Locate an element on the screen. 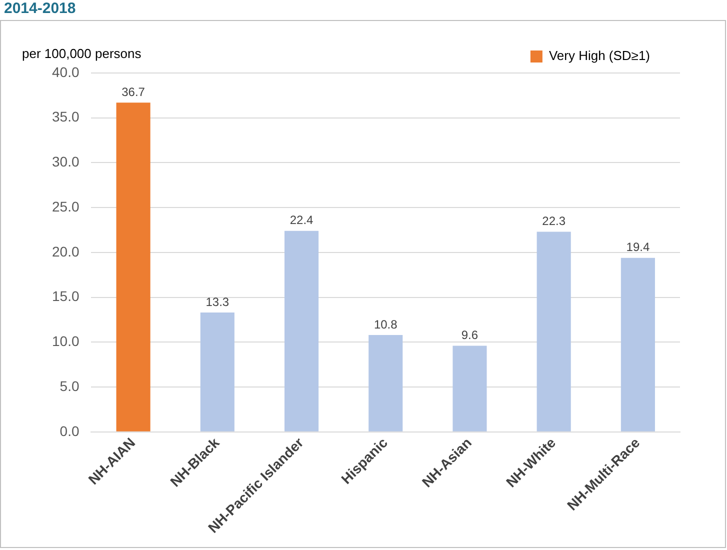  chart-title: 2014-2018 is located at coordinates (40, 8).